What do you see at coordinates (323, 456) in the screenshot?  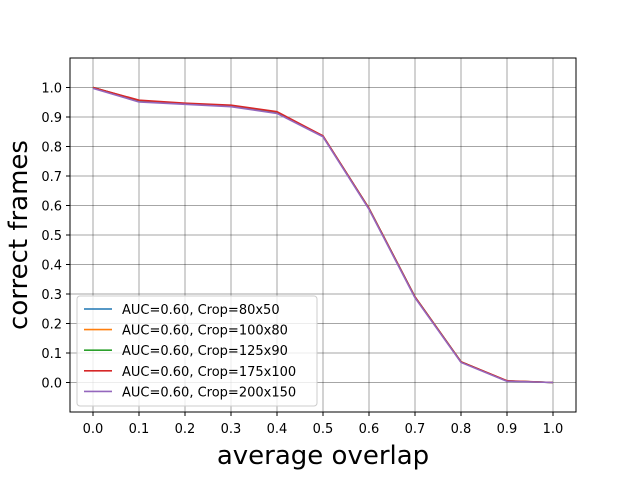 I see `x-axis-label: average overlap` at bounding box center [323, 456].